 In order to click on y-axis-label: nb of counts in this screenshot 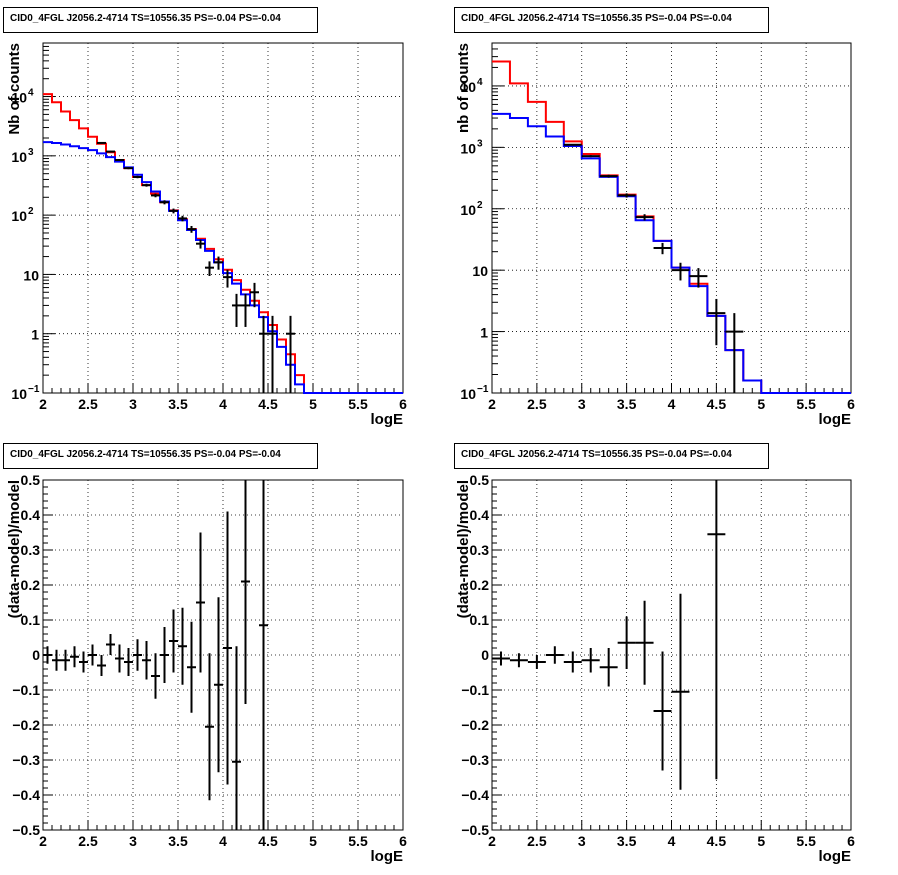, I will do `click(463, 88)`.